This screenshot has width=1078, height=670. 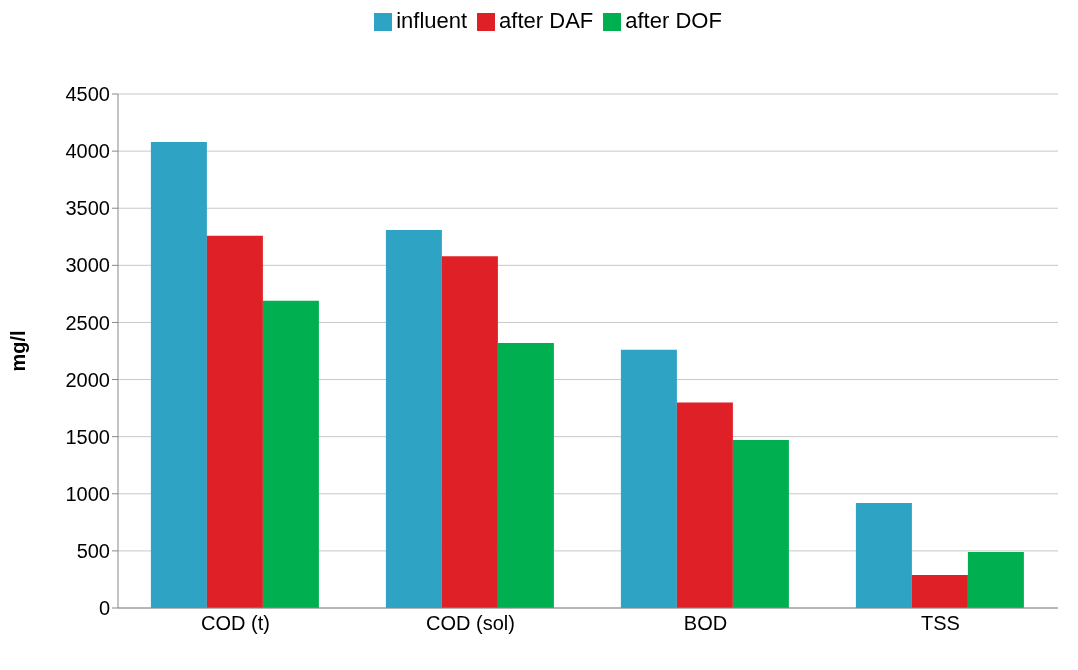 I want to click on legend-label: after DOF, so click(x=673, y=20).